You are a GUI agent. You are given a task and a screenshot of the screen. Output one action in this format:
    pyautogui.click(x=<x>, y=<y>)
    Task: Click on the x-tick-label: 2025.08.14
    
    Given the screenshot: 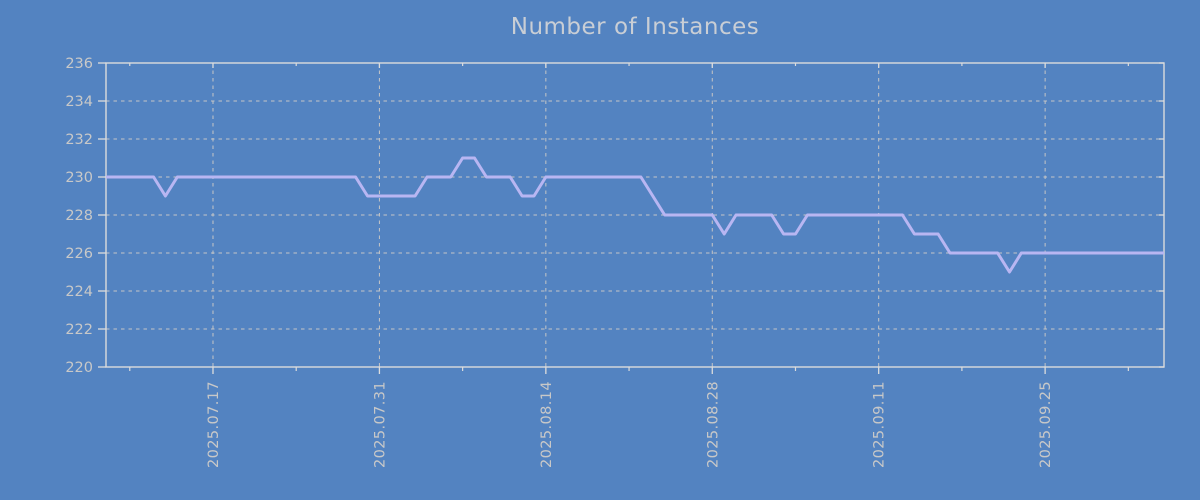 What is the action you would take?
    pyautogui.click(x=547, y=424)
    